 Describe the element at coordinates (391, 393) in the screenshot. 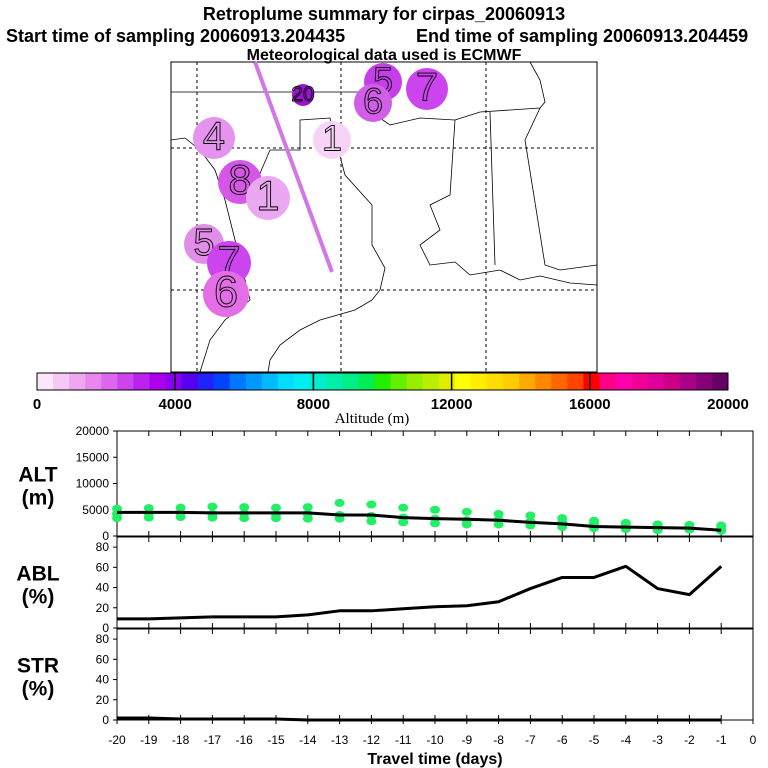

I see `colorbar-ticks: 0 4000 8000 12000 16000 20000` at that location.